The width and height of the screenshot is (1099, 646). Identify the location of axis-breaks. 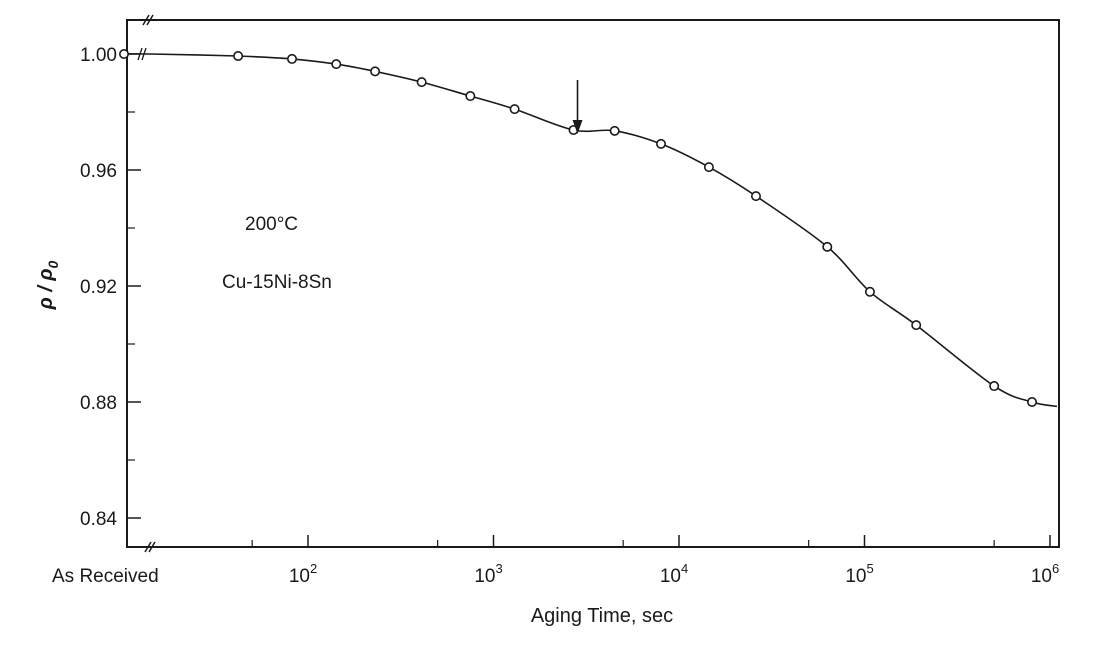
(146, 283).